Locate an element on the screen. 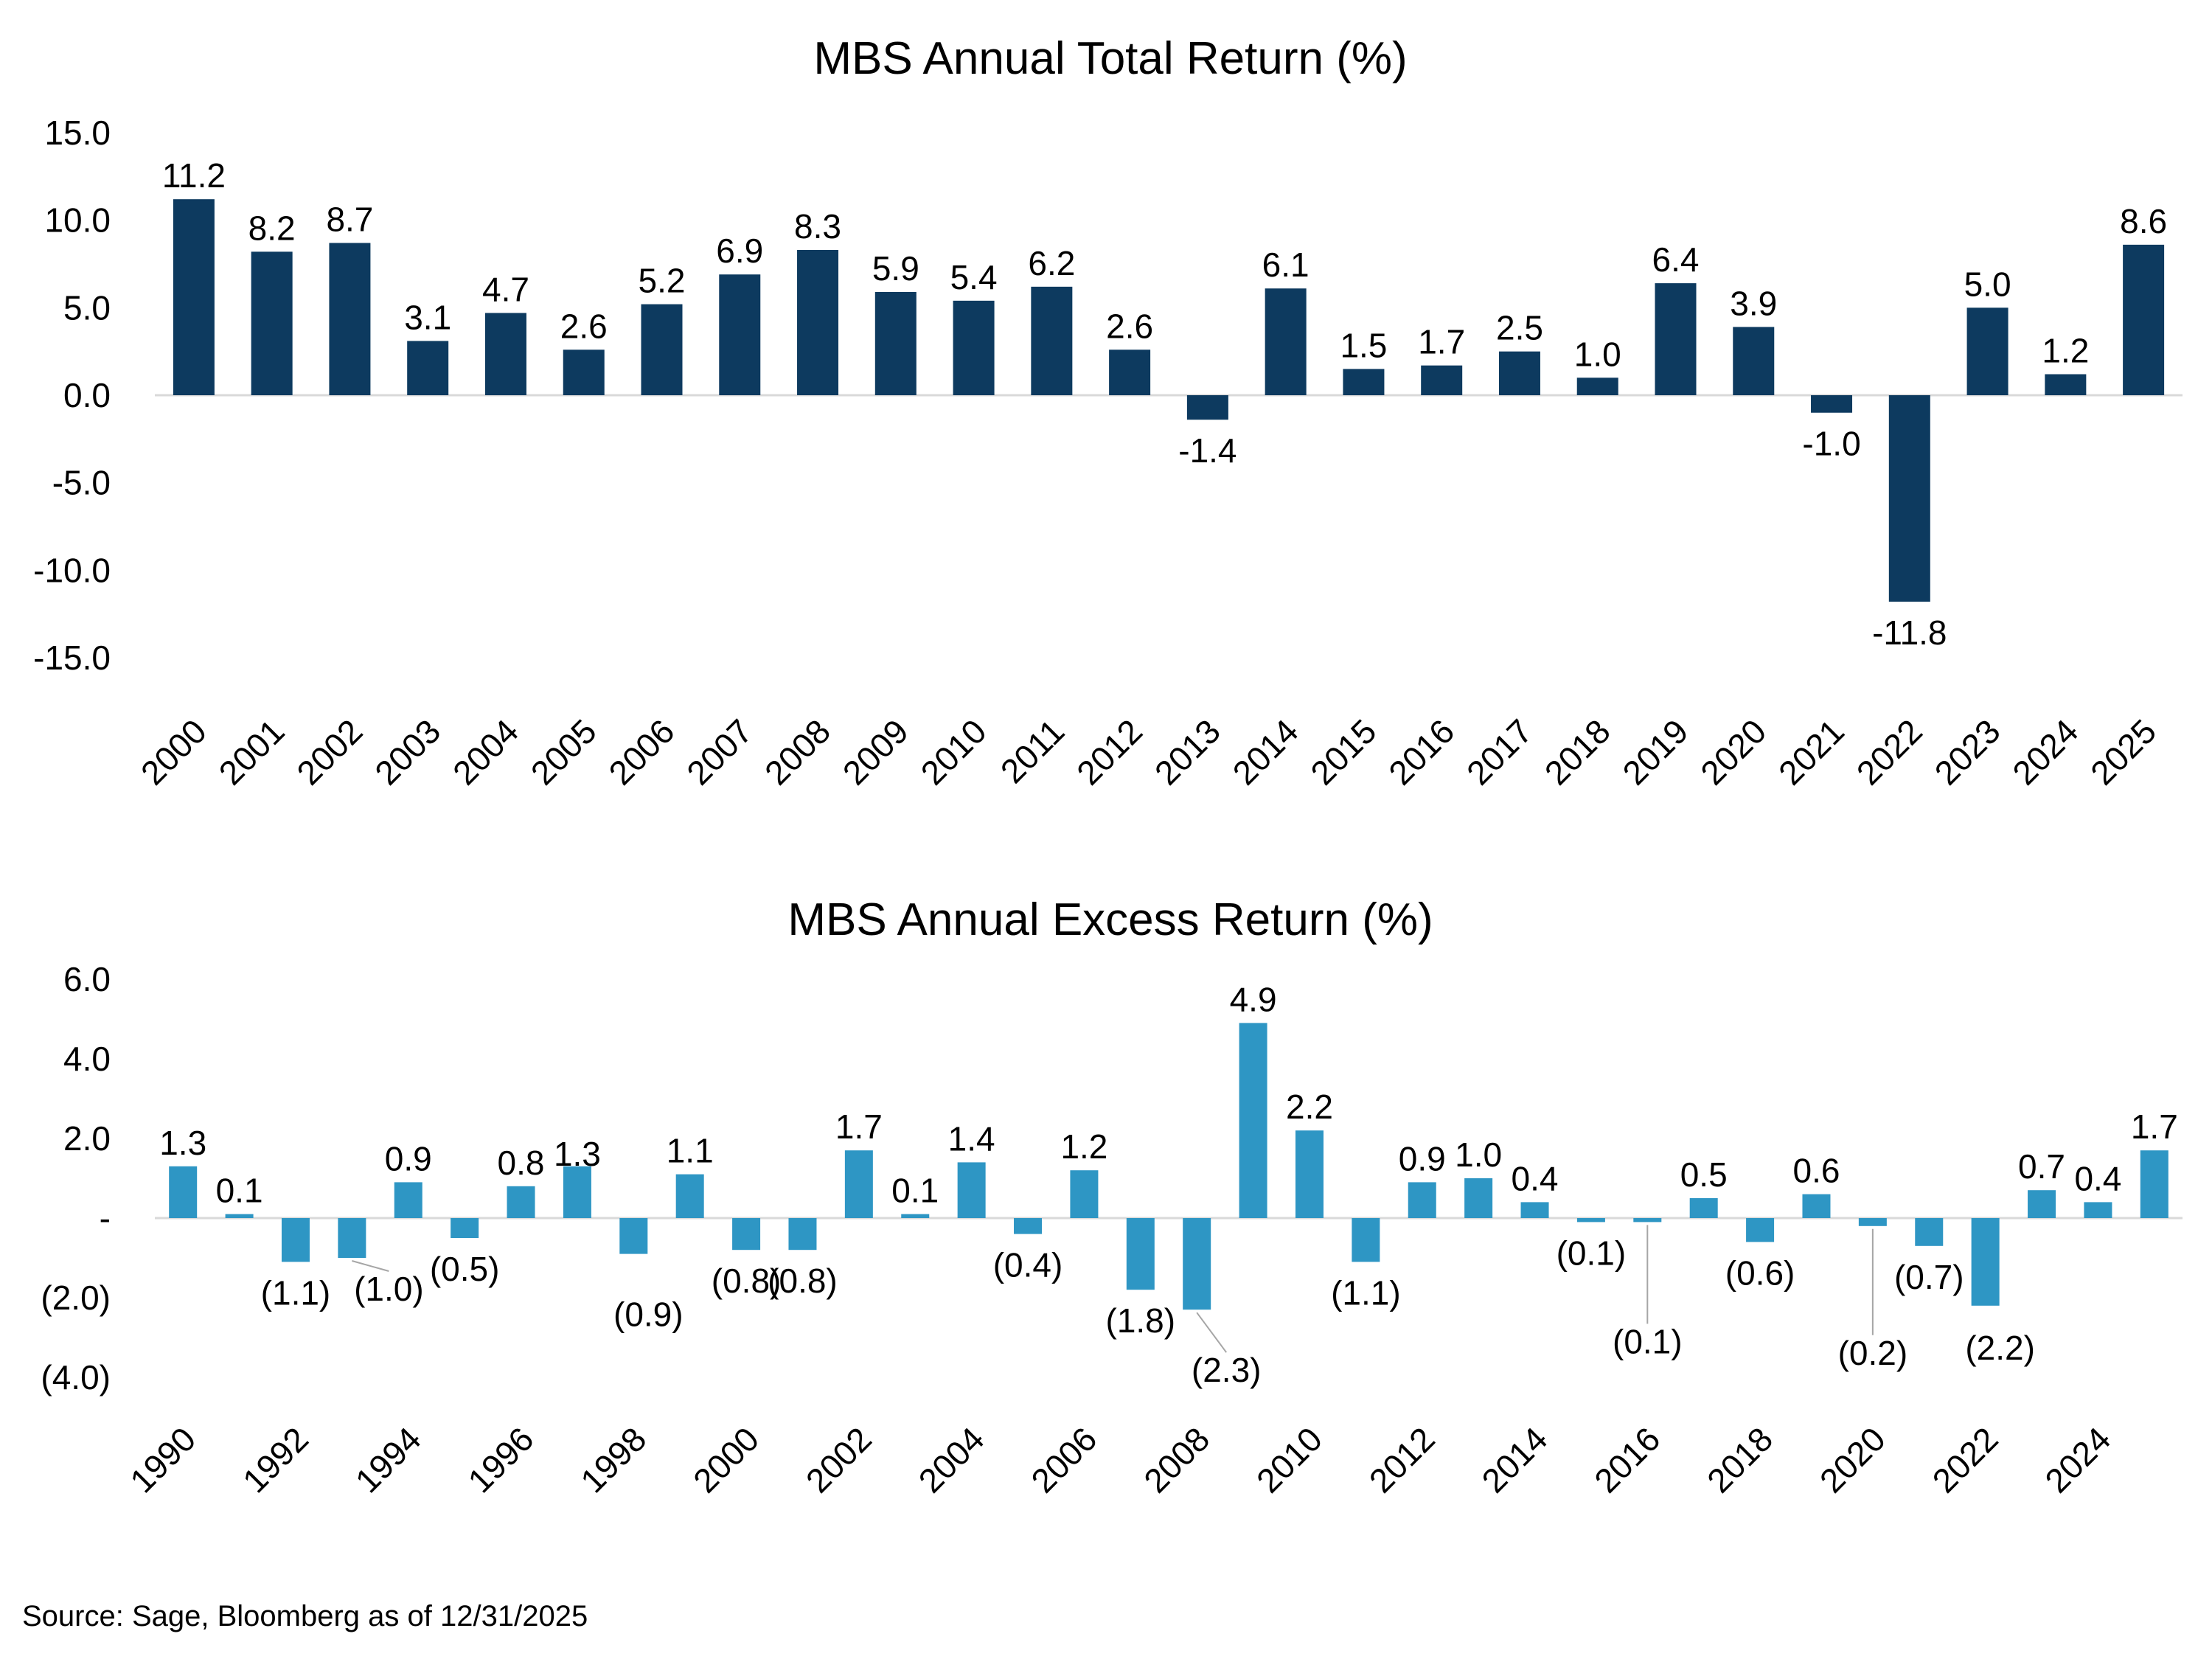 This screenshot has height=1659, width=2212. total-return-data-label-2024: 1.2 is located at coordinates (2065, 351).